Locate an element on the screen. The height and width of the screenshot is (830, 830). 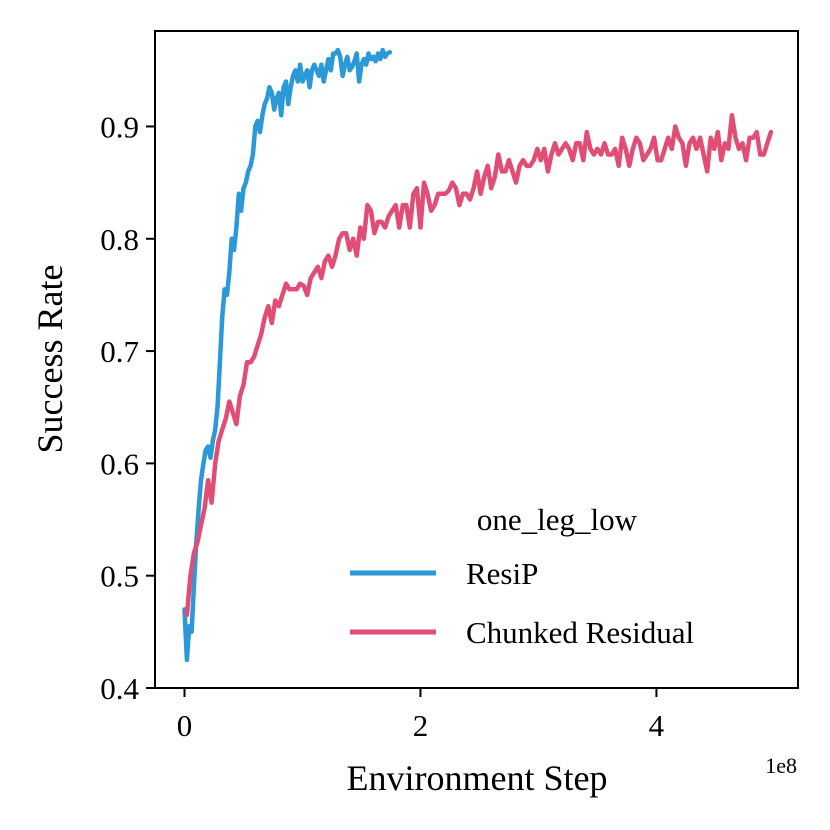
y-axis-ticks: 0.4 0.5 0.6 0.7 0.8 0.9 is located at coordinates (127, 407).